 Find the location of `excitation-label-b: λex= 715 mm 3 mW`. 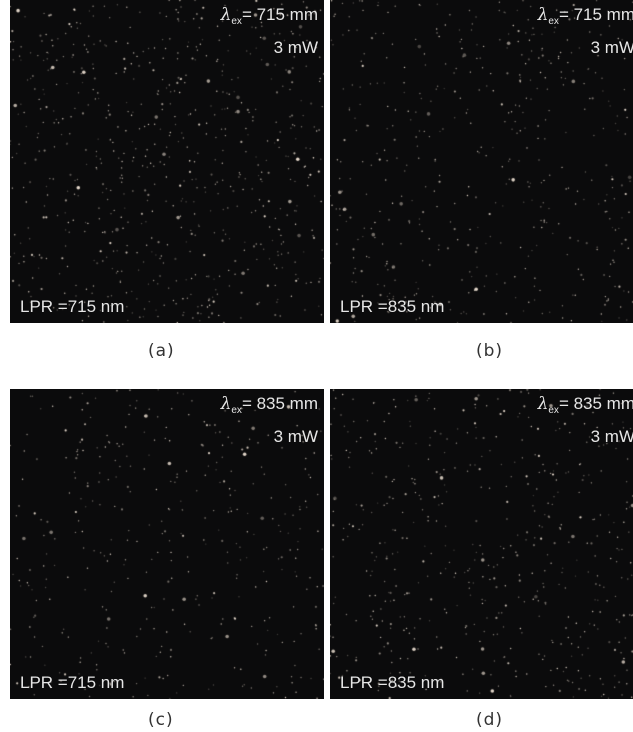

excitation-label-b: λex= 715 mm 3 mW is located at coordinates (585, 31).